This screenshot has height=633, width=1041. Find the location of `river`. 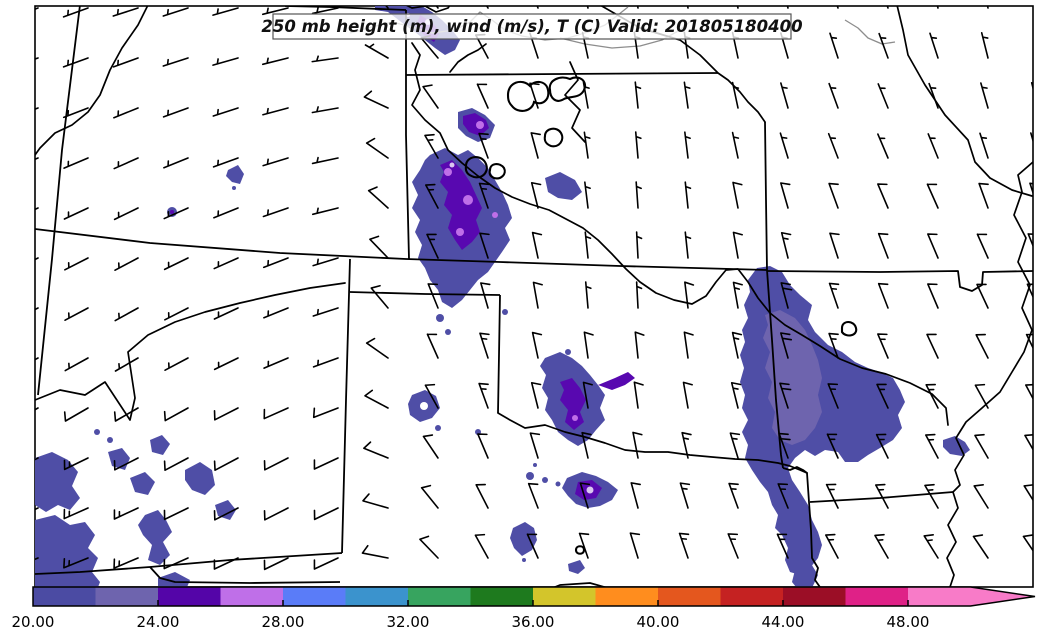

river is located at coordinates (964, 101).